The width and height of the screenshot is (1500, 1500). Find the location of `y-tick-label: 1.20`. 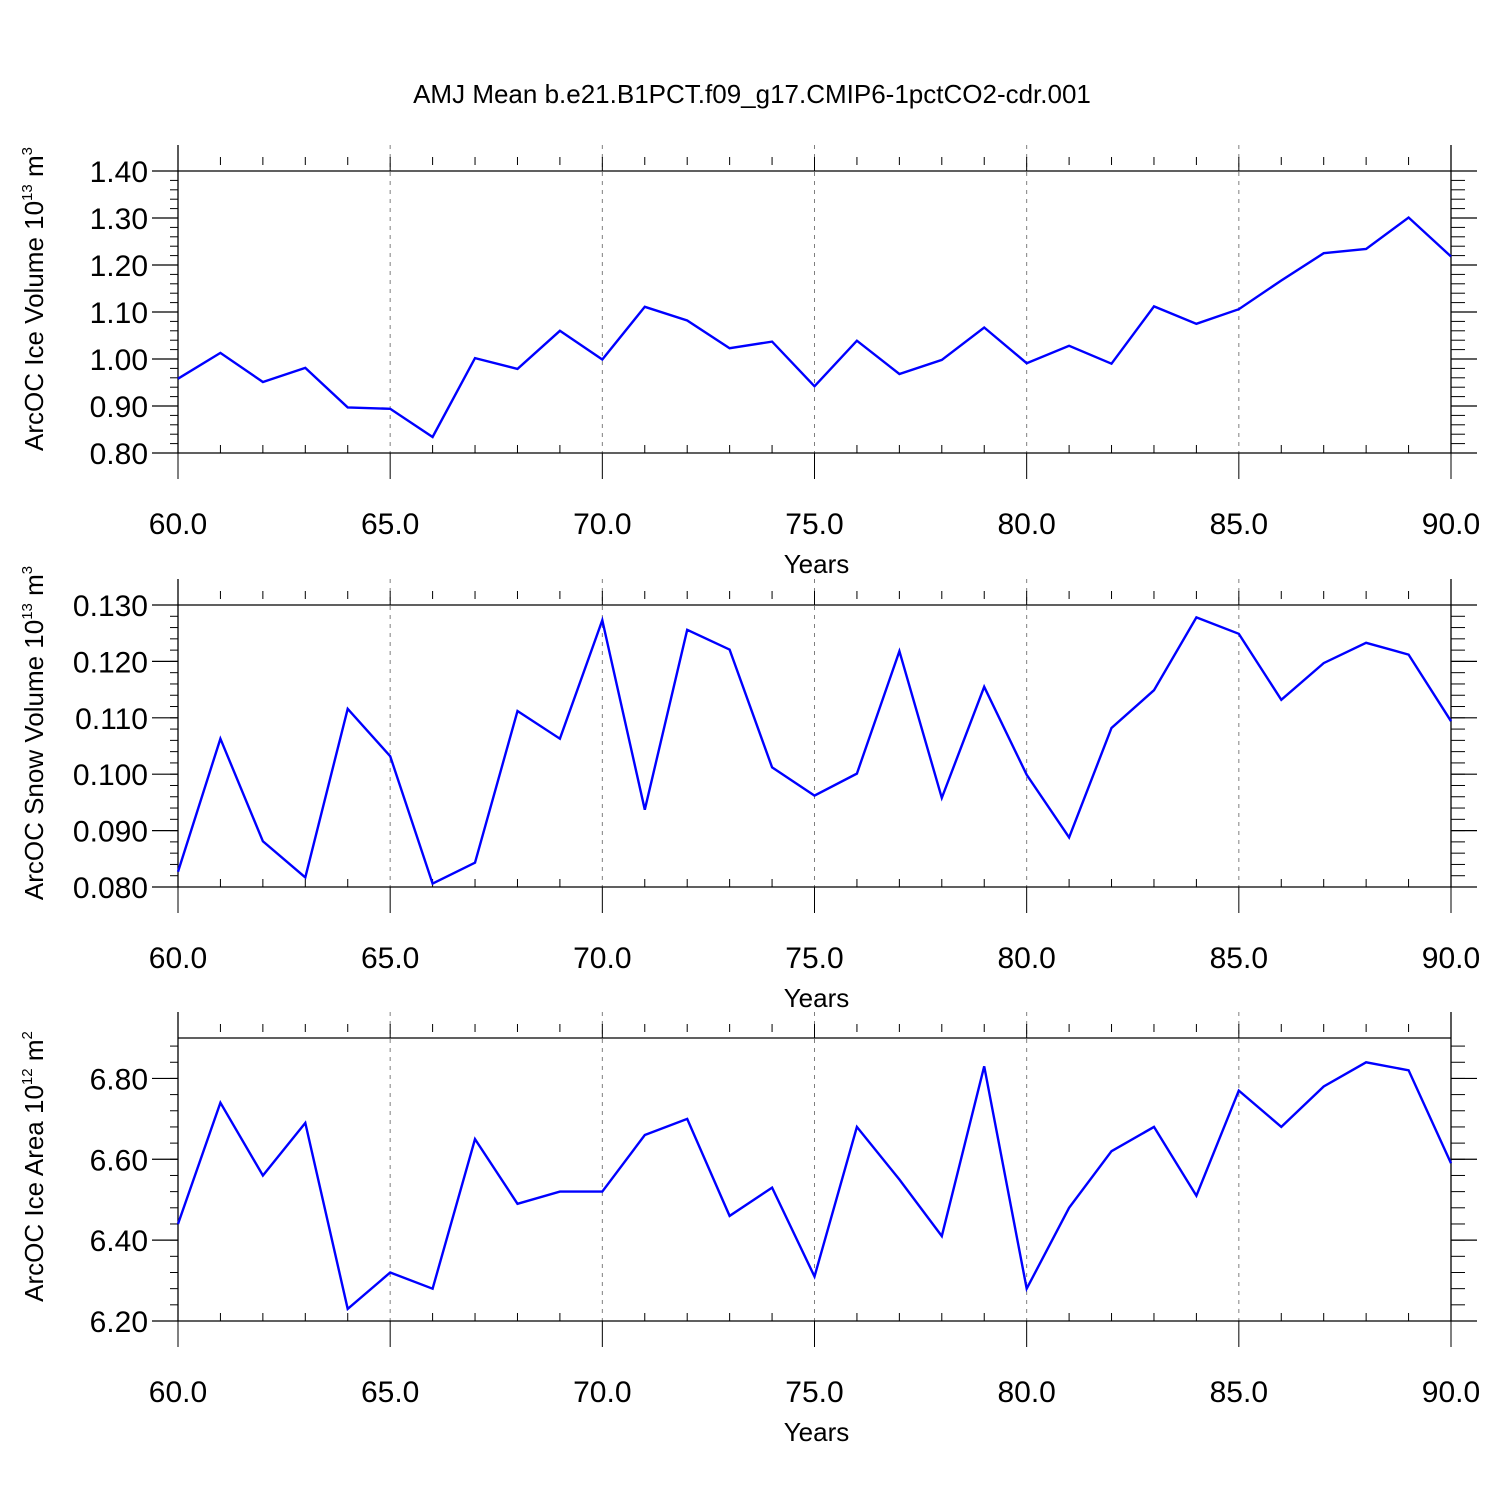

y-tick-label: 1.20 is located at coordinates (119, 266).